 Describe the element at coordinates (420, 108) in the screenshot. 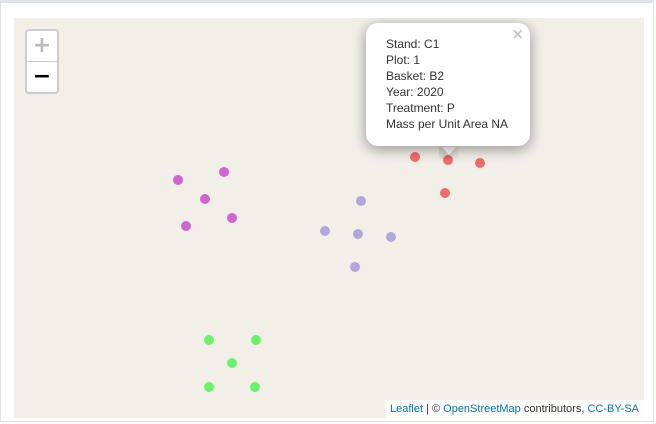

I see `popup-line-treatment: Treatment: P` at that location.